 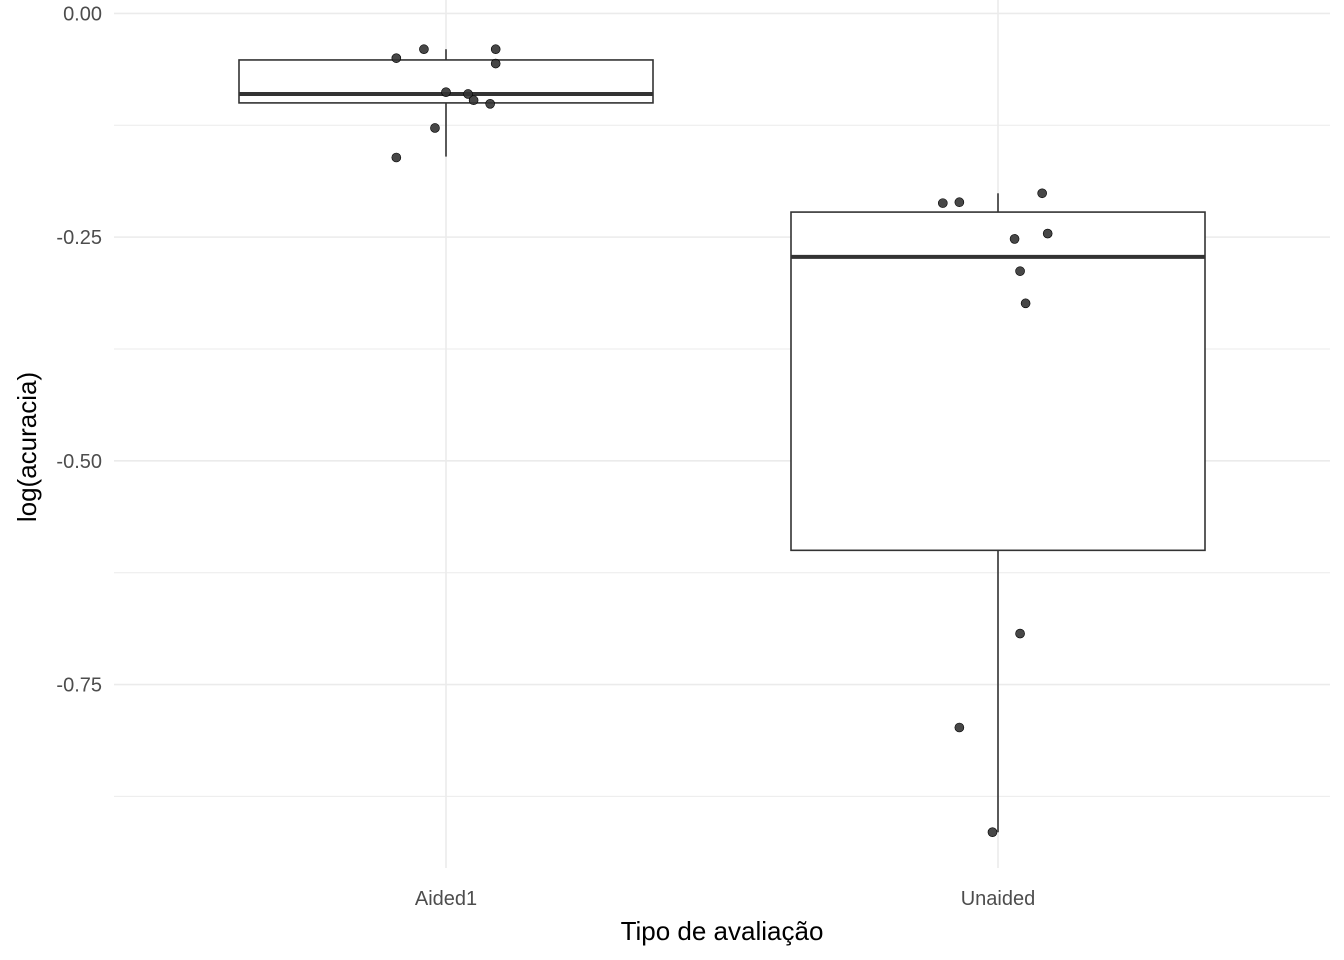 What do you see at coordinates (79, 686) in the screenshot?
I see `y-tick-label: -0.75` at bounding box center [79, 686].